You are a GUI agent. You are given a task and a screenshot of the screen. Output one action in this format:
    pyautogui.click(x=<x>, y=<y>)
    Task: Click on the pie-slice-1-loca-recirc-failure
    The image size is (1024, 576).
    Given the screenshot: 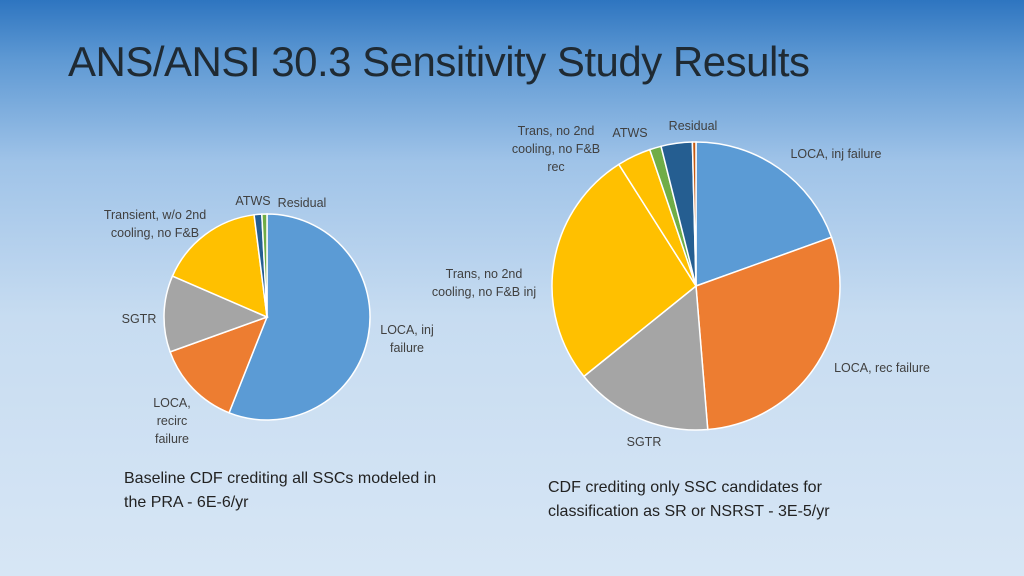 What is the action you would take?
    pyautogui.click(x=219, y=364)
    